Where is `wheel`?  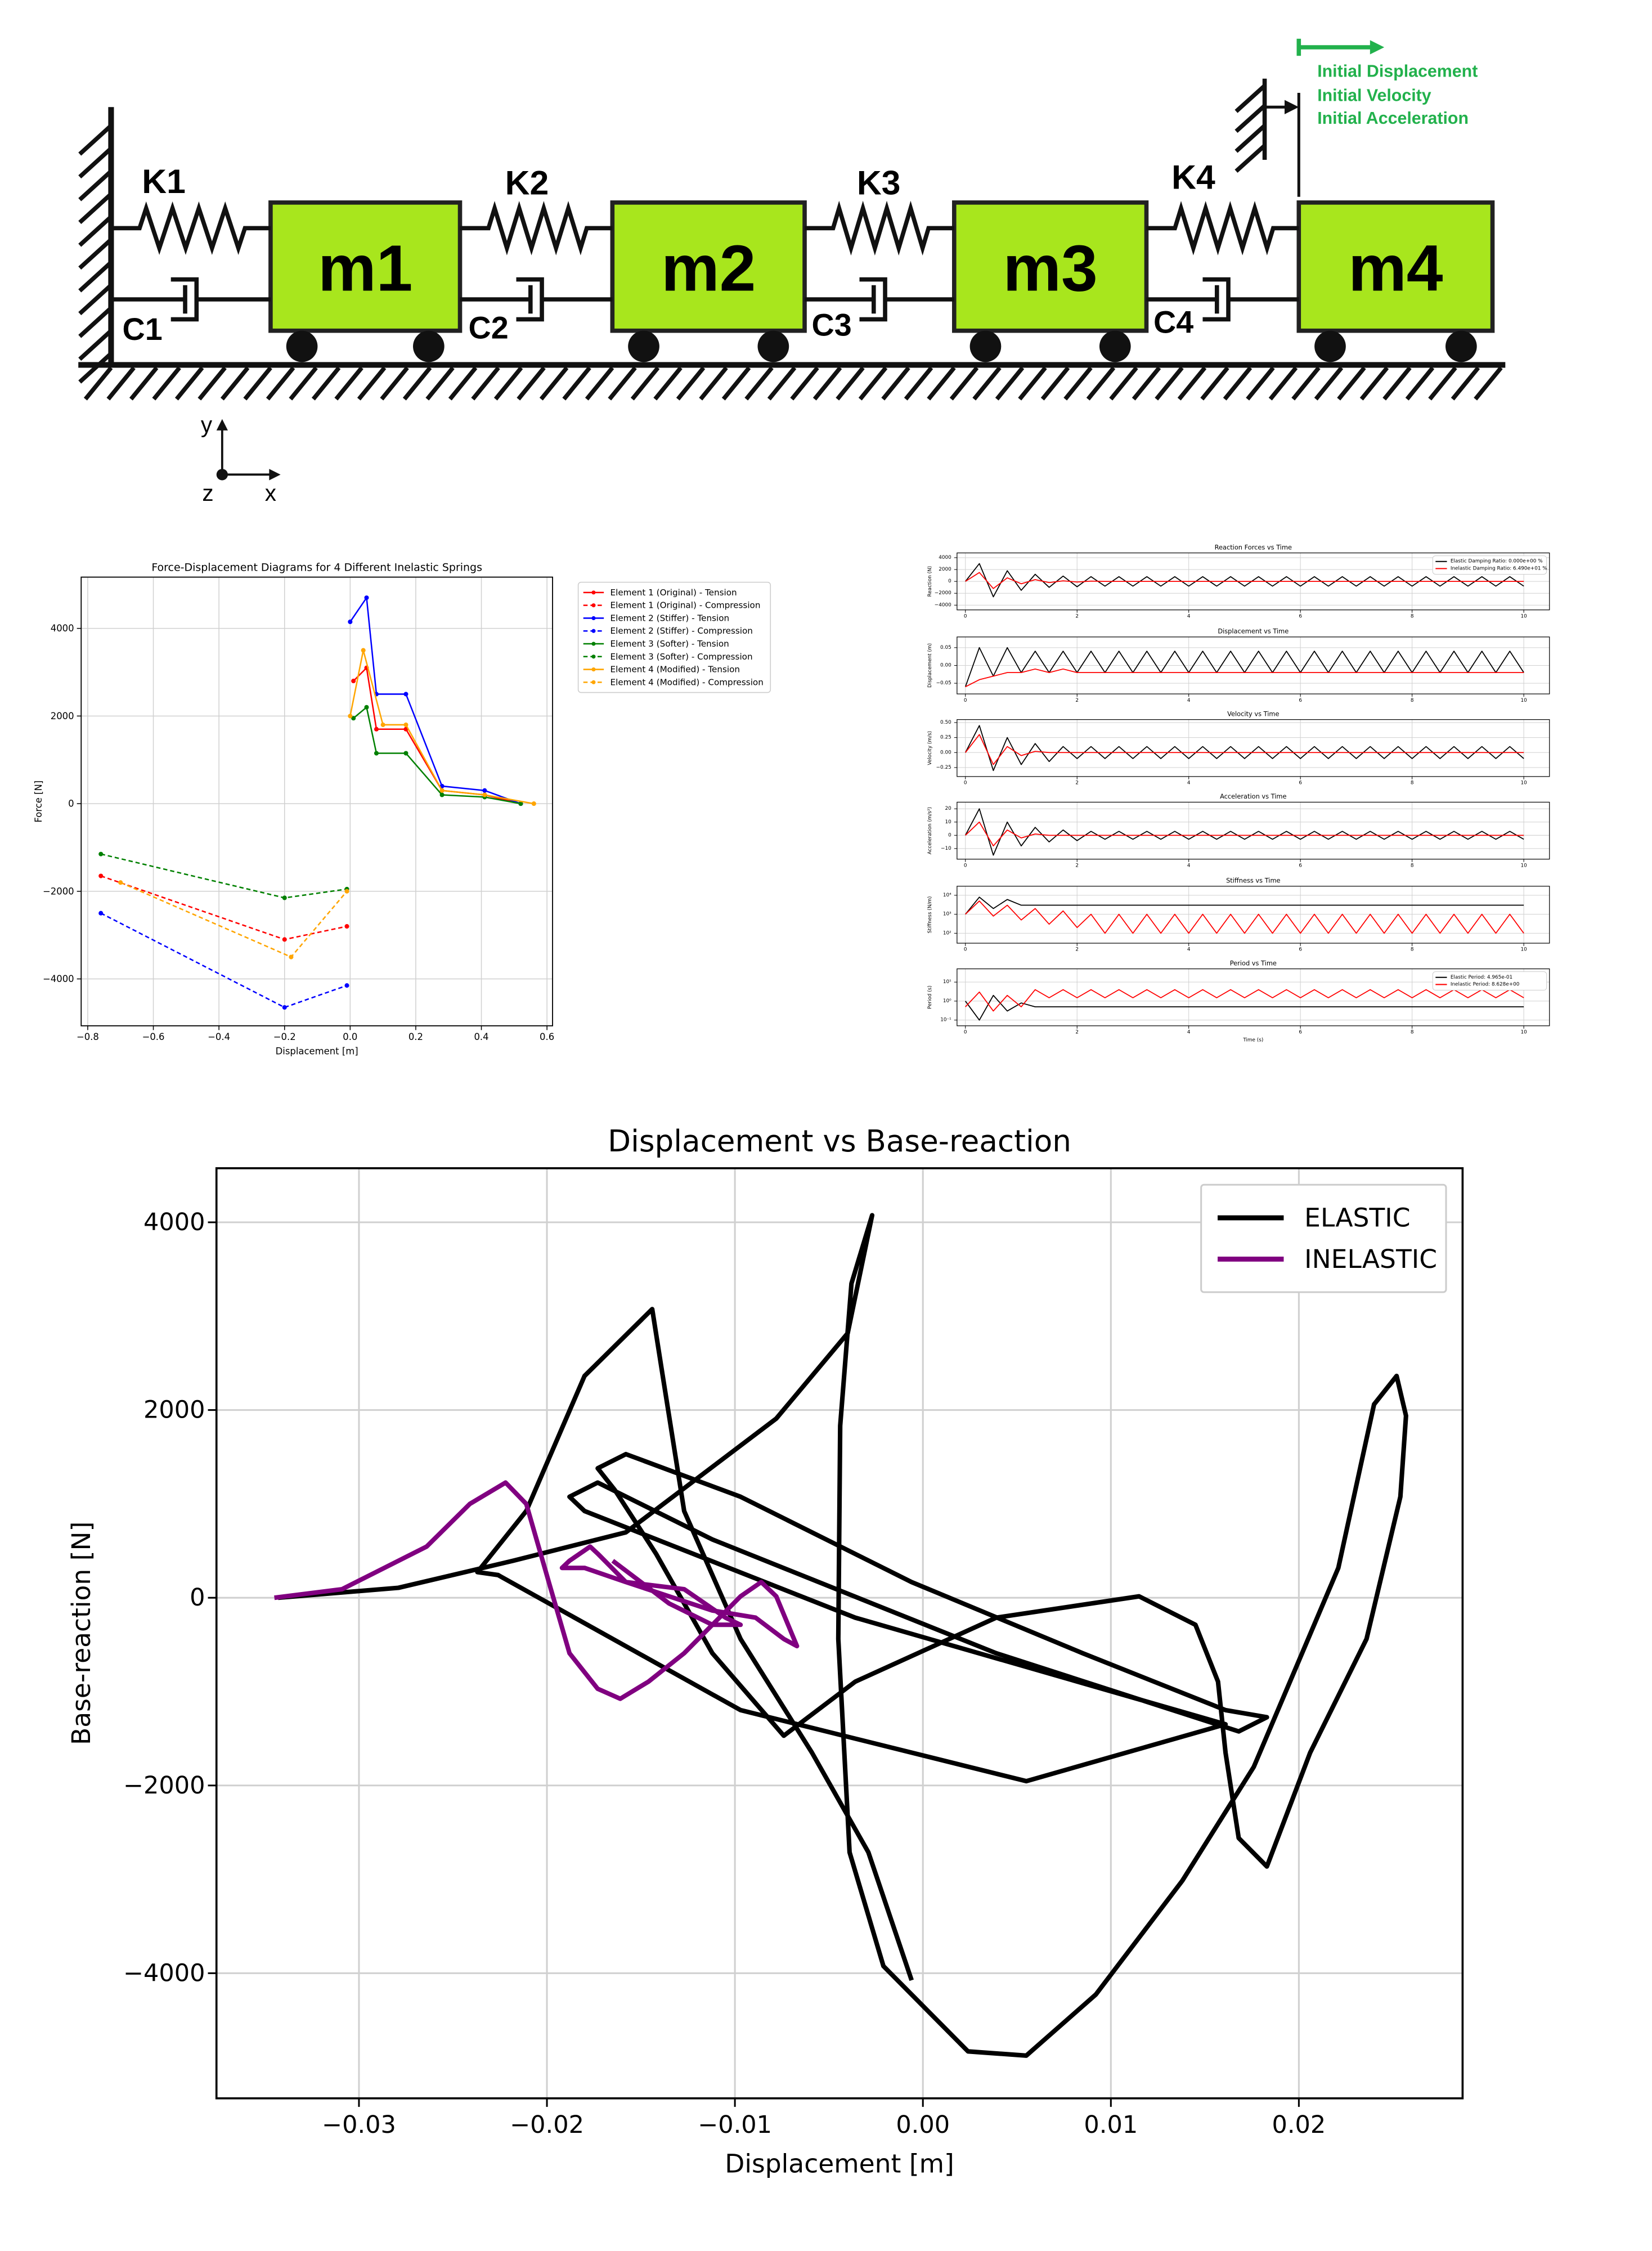
wheel is located at coordinates (1330, 346).